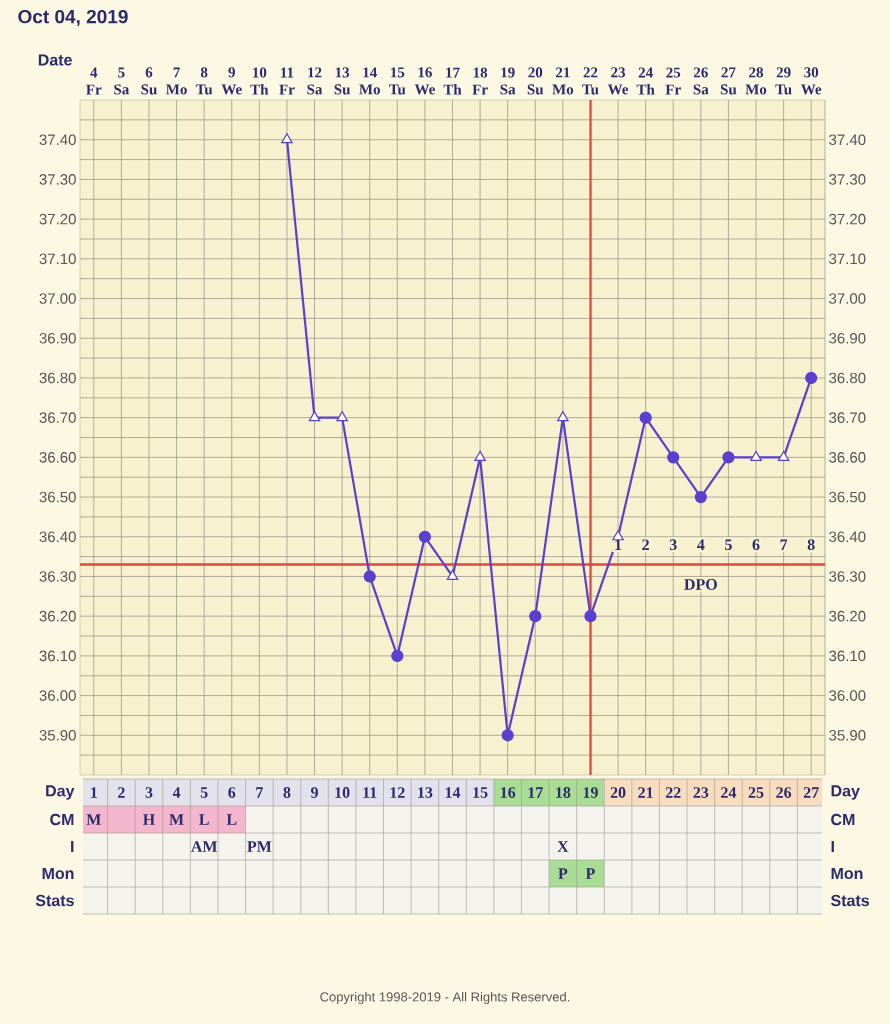 Image resolution: width=890 pixels, height=1024 pixels. What do you see at coordinates (287, 81) in the screenshot?
I see `x-tick-label: 11 Fr` at bounding box center [287, 81].